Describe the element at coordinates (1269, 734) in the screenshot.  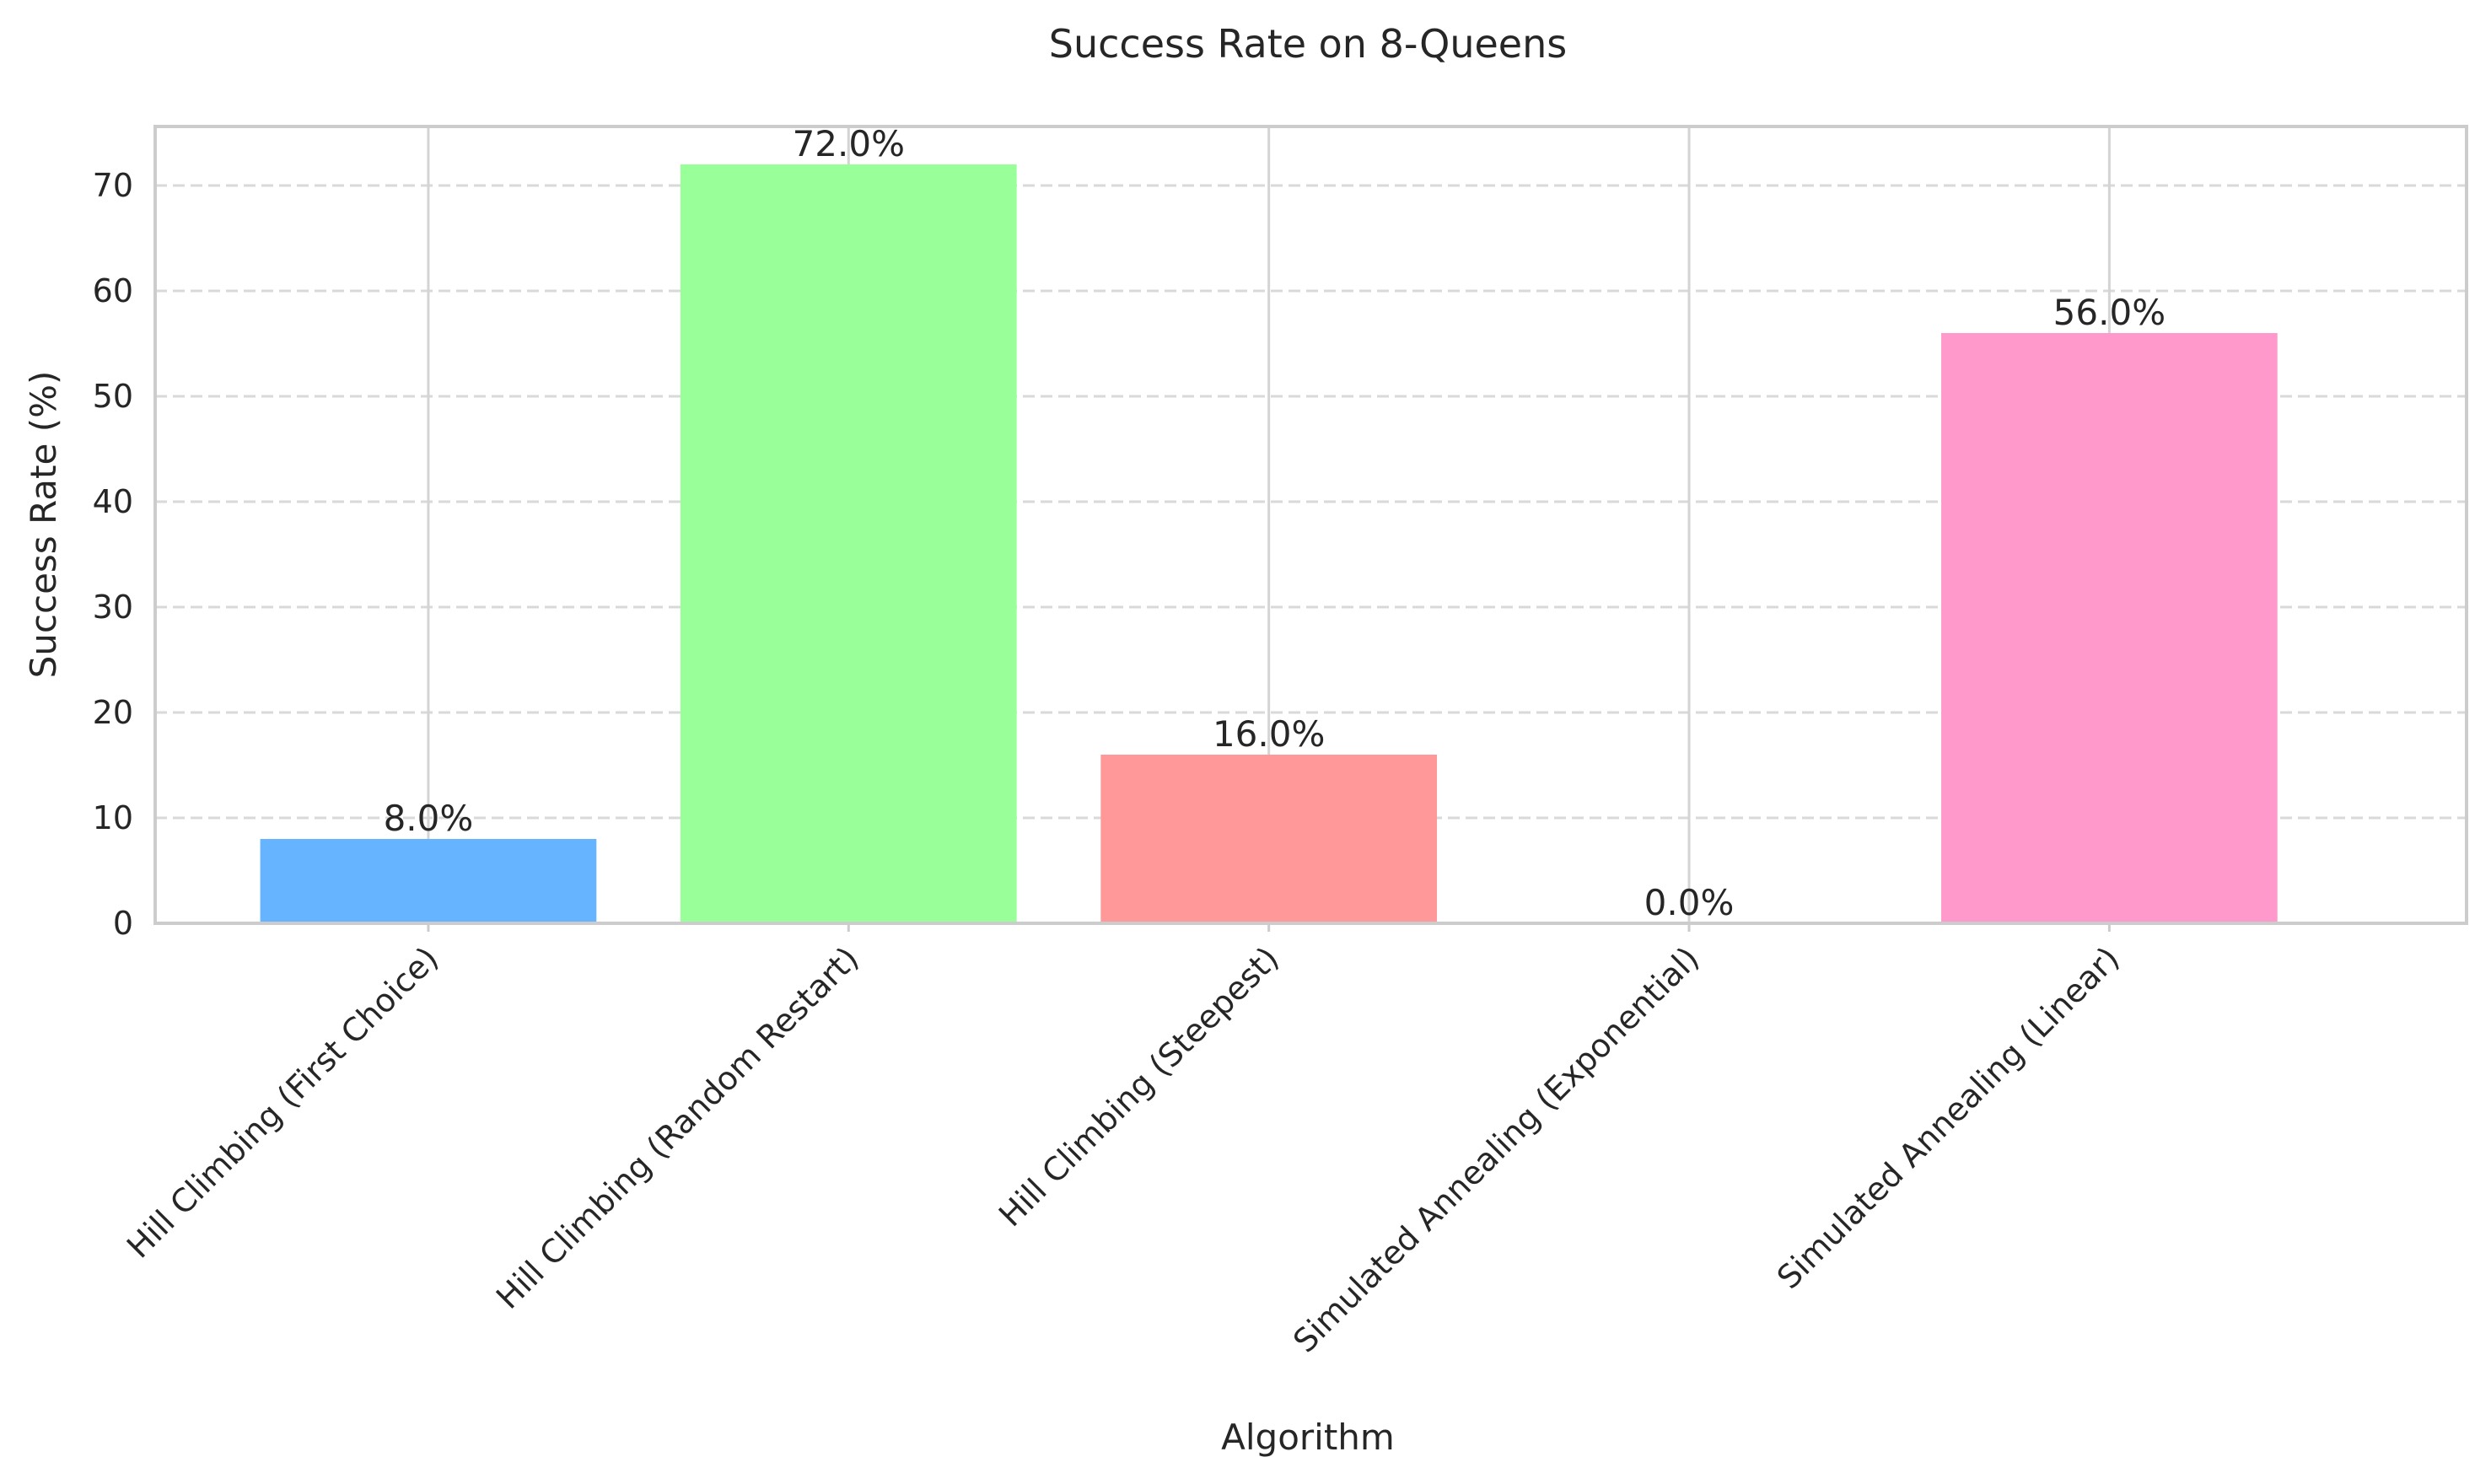
I see `data-label: 16.0%` at that location.